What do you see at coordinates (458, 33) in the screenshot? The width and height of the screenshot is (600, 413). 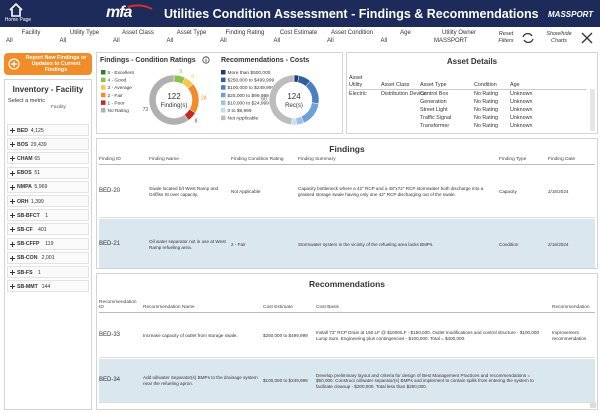 I see `filter-label: Utility Owner` at bounding box center [458, 33].